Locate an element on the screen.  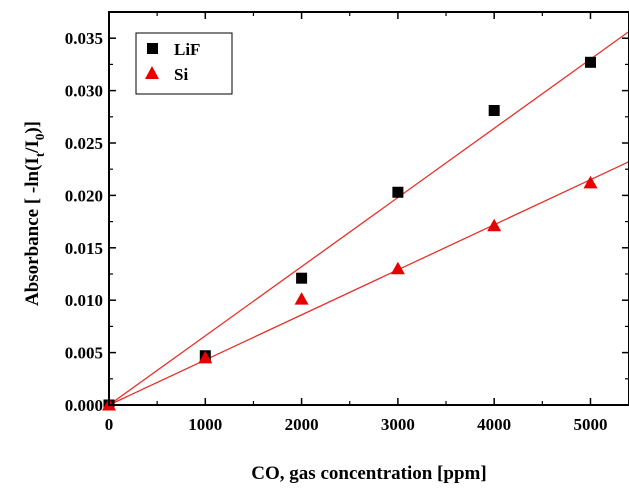
legend-marker-lif is located at coordinates (152, 48).